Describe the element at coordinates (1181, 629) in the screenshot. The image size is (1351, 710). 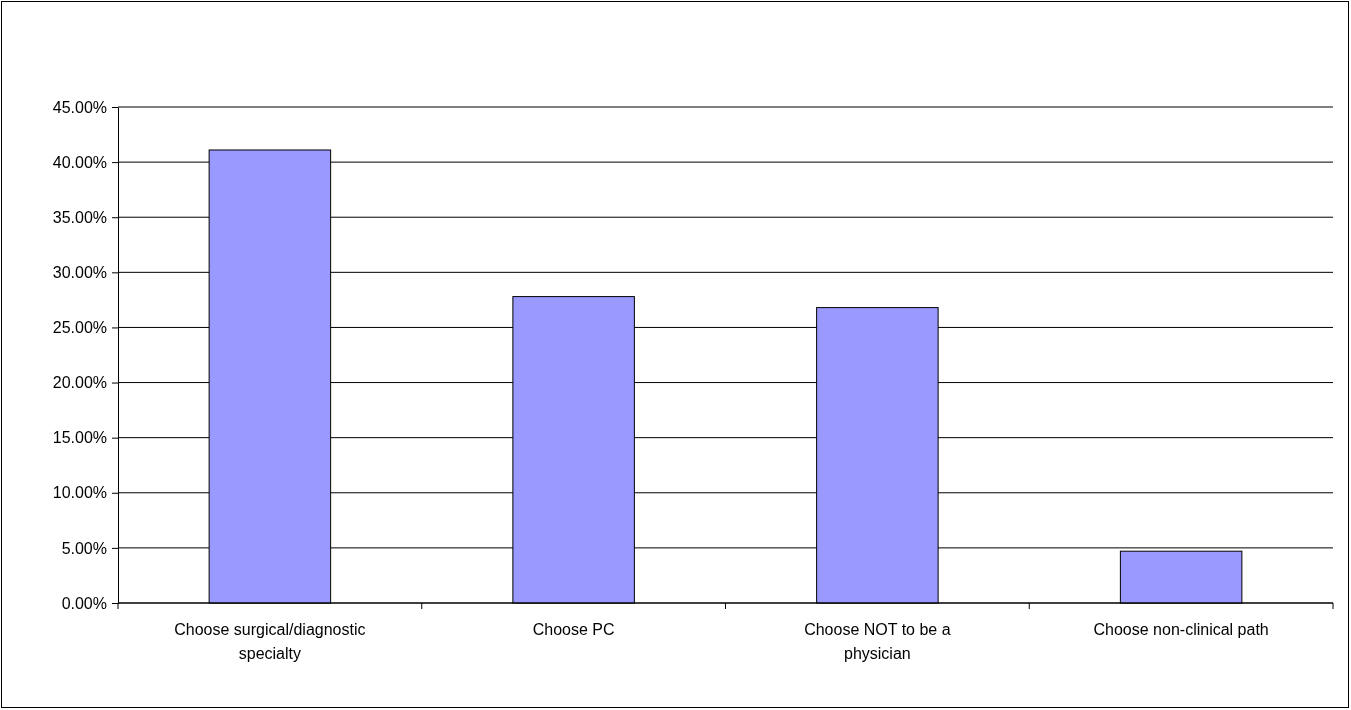
I see `x-tick-label: Choose non-clinical path` at that location.